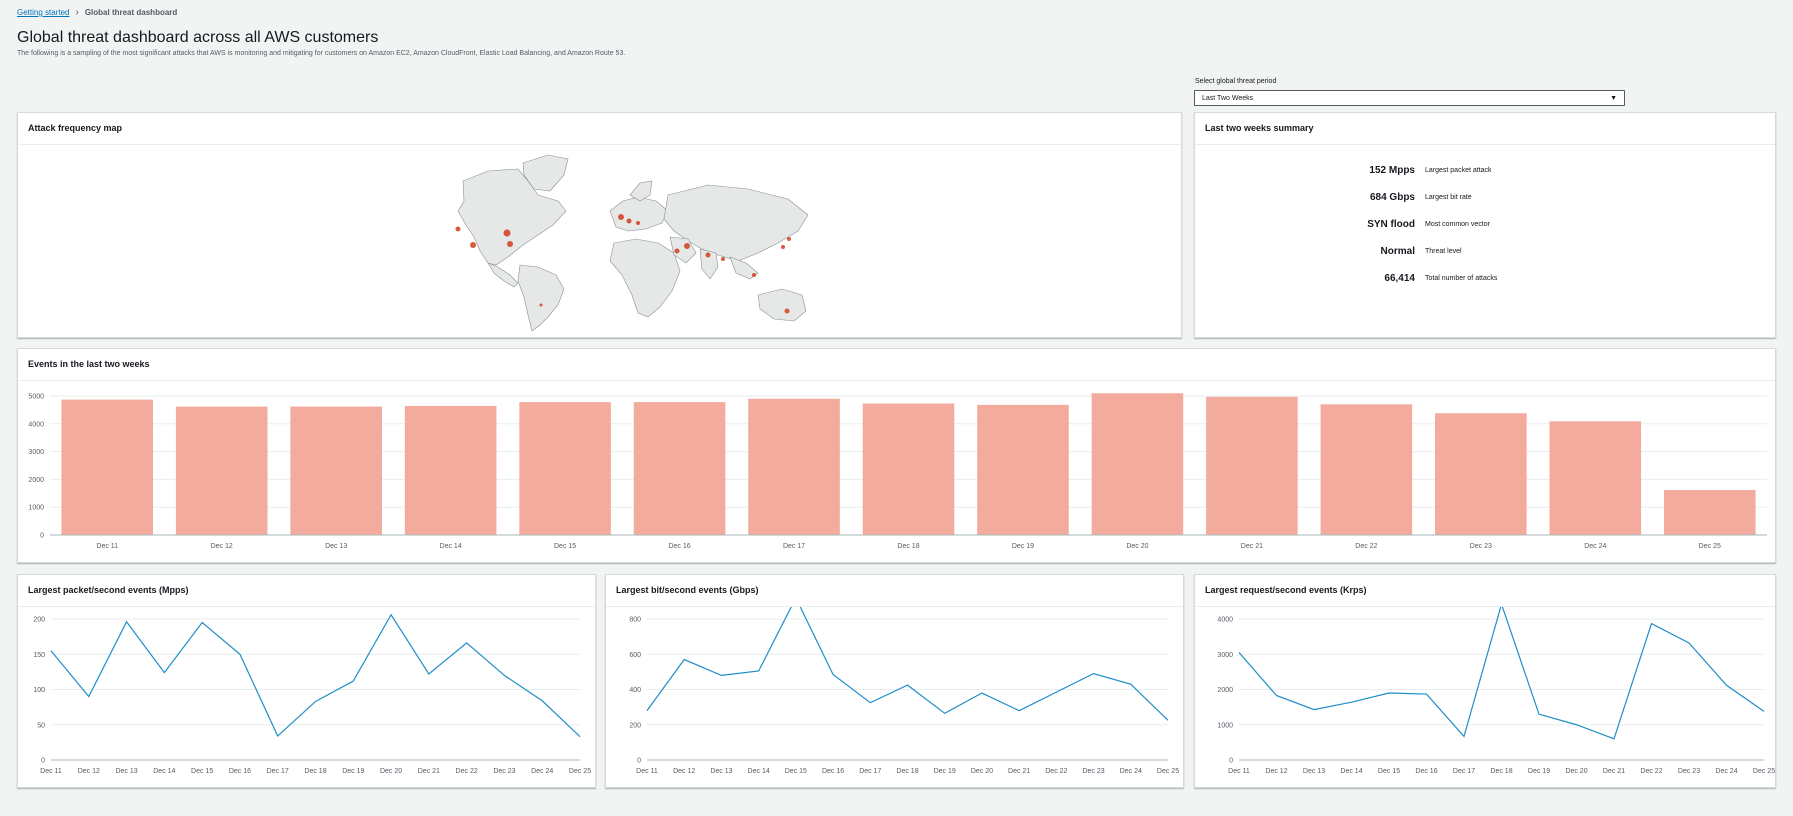 The width and height of the screenshot is (1793, 816). What do you see at coordinates (1225, 725) in the screenshot?
I see `y-tick-label: 1000` at bounding box center [1225, 725].